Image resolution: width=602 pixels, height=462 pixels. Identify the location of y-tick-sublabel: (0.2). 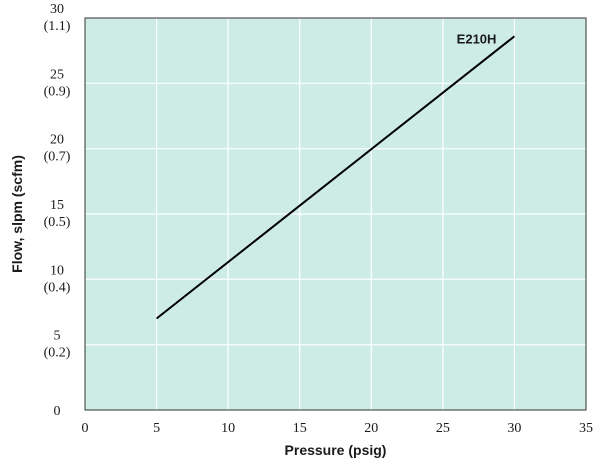
(57, 353).